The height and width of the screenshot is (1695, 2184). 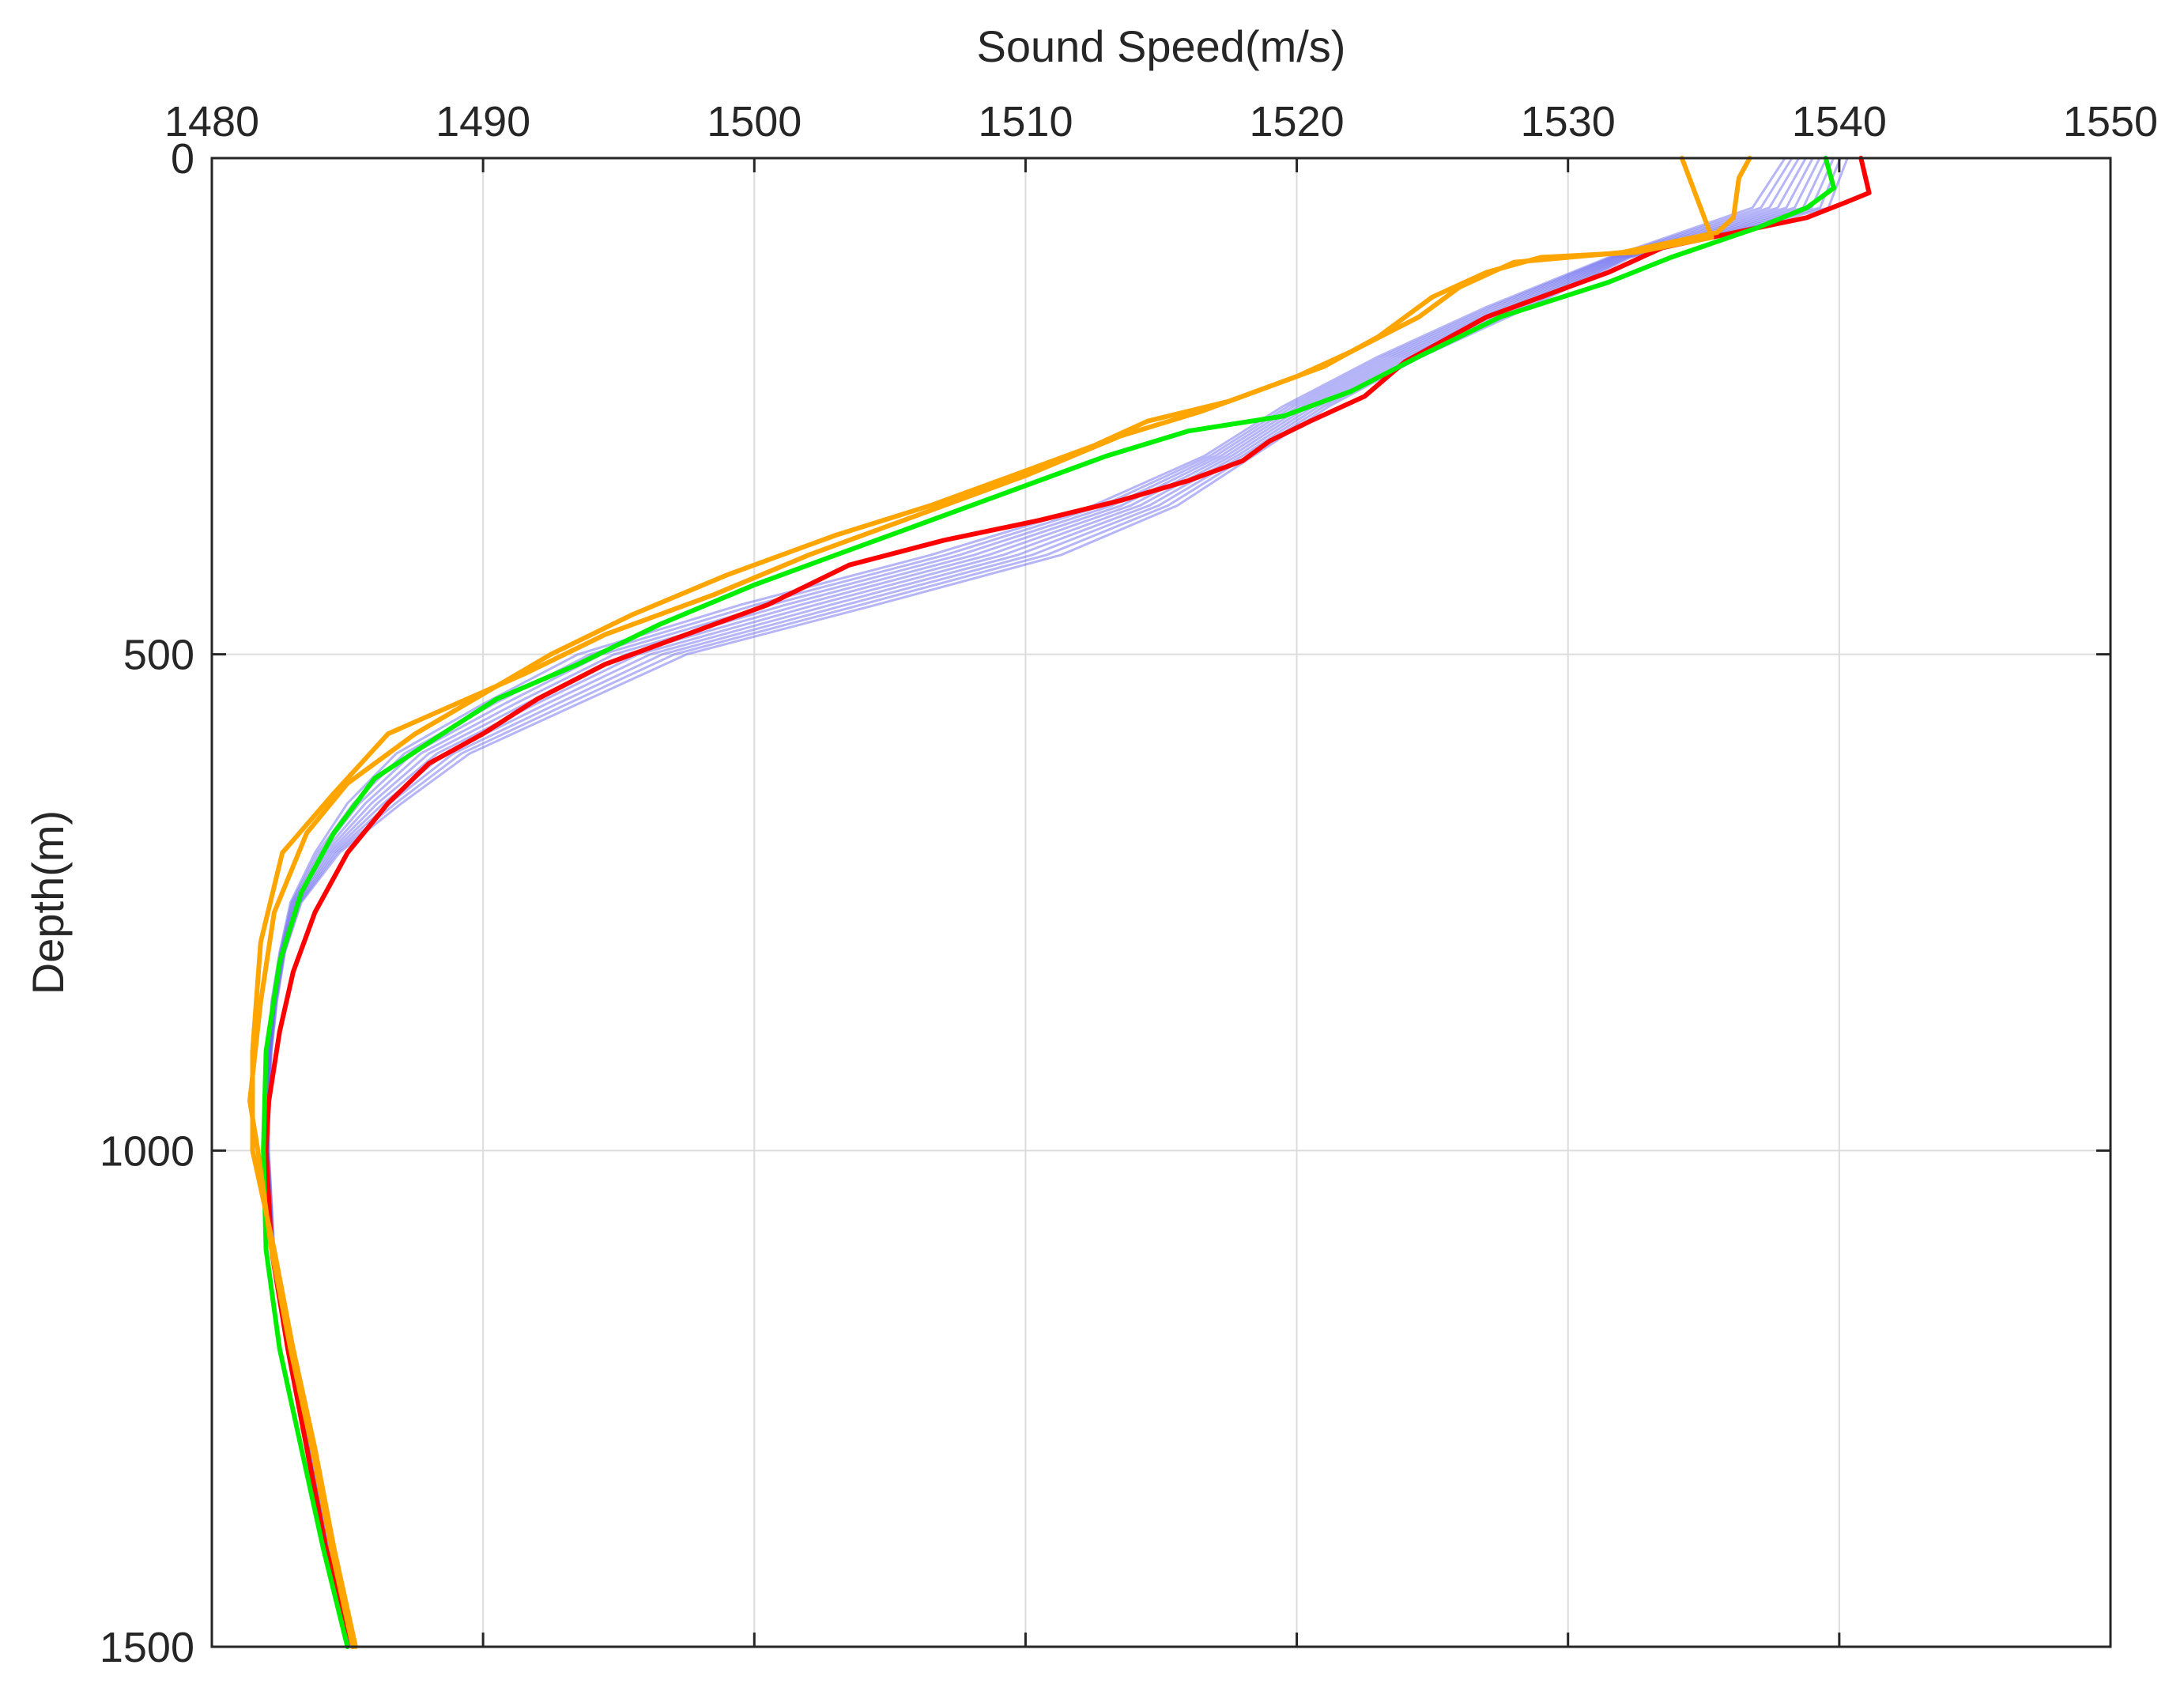 What do you see at coordinates (1161, 46) in the screenshot?
I see `x-axis-title: Sound Speed(m/s)` at bounding box center [1161, 46].